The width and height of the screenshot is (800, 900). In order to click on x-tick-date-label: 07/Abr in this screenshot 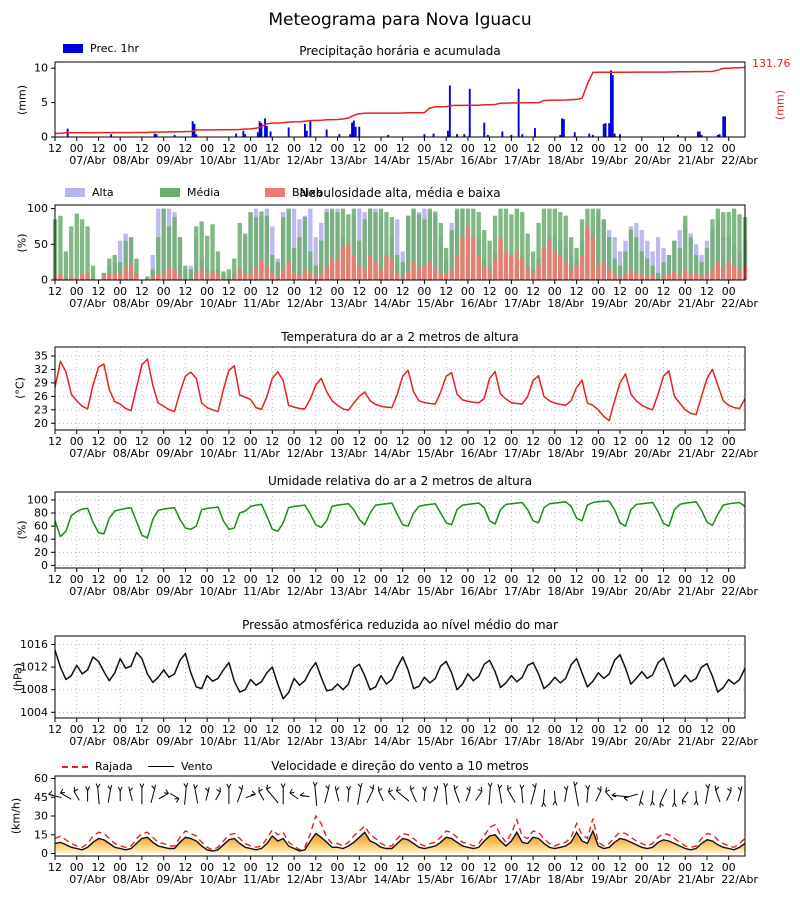, I will do `click(87, 160)`.